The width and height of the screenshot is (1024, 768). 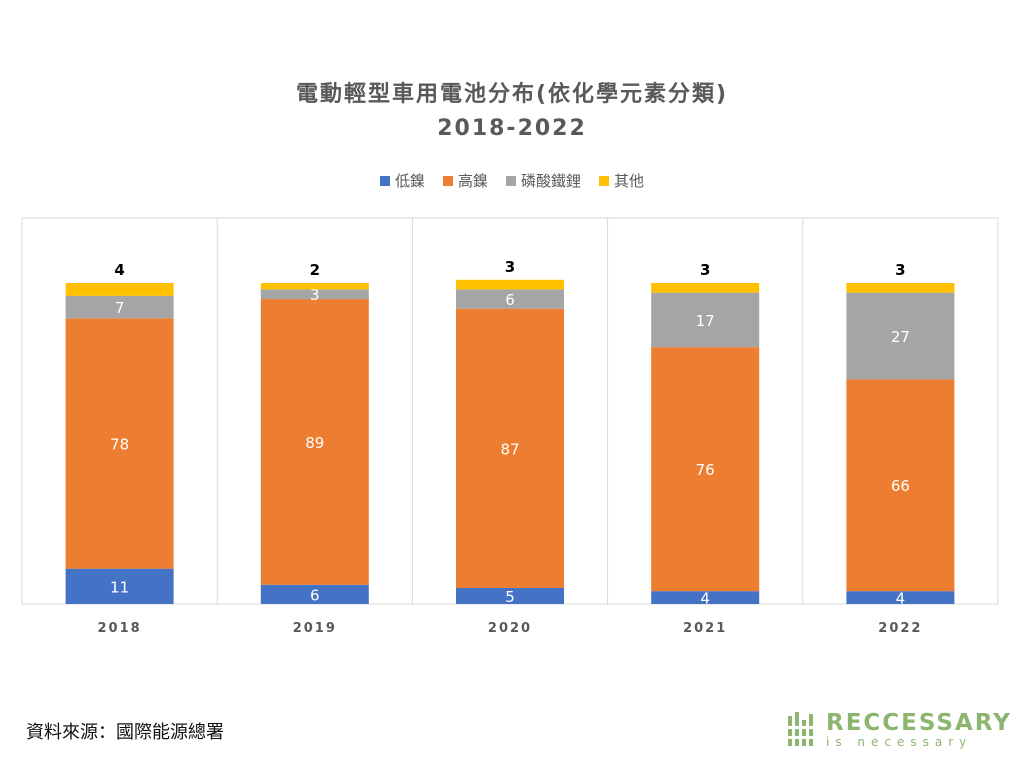 I want to click on data-label: 11, so click(x=119, y=587).